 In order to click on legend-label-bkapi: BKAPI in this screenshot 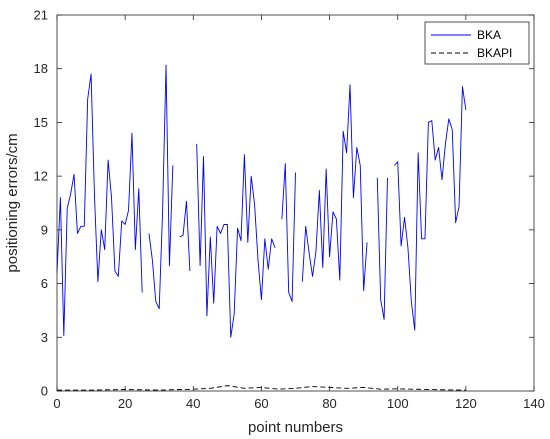, I will do `click(494, 53)`.